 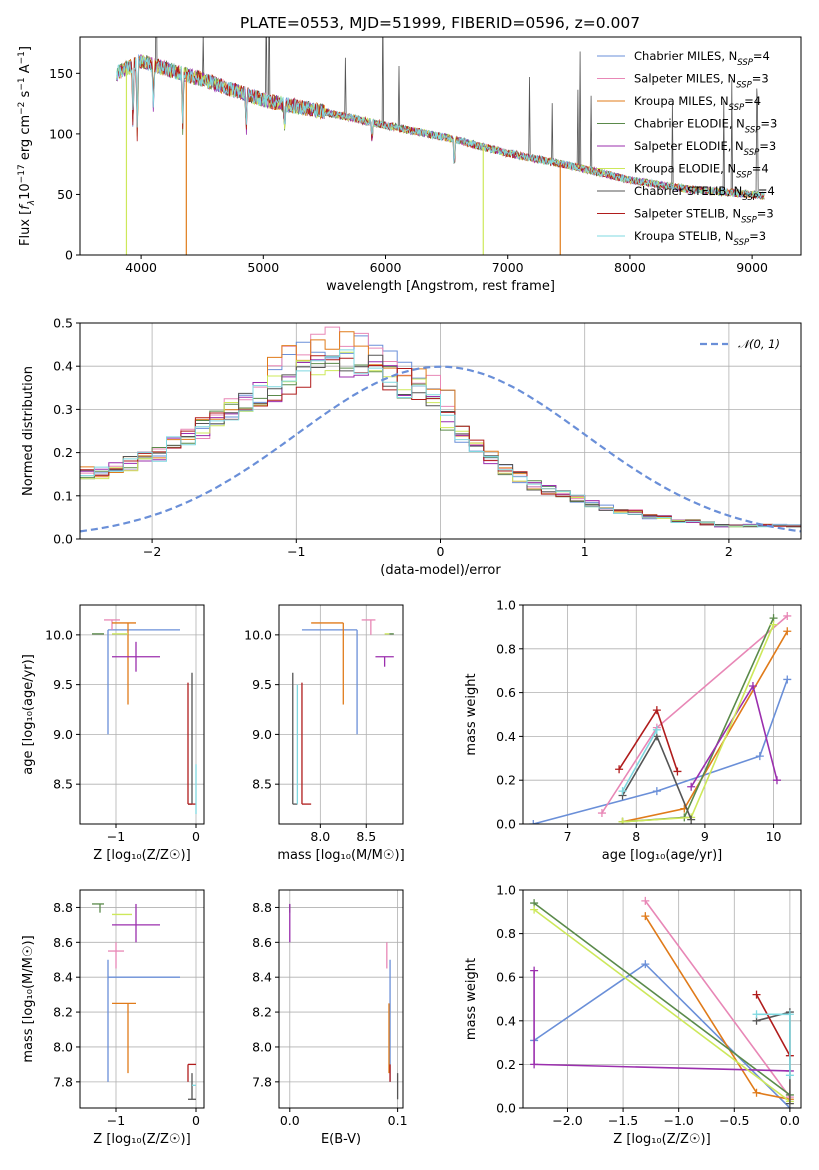 I want to click on legend-label: Salpeter STELIB, NSSP=3, so click(x=704, y=216).